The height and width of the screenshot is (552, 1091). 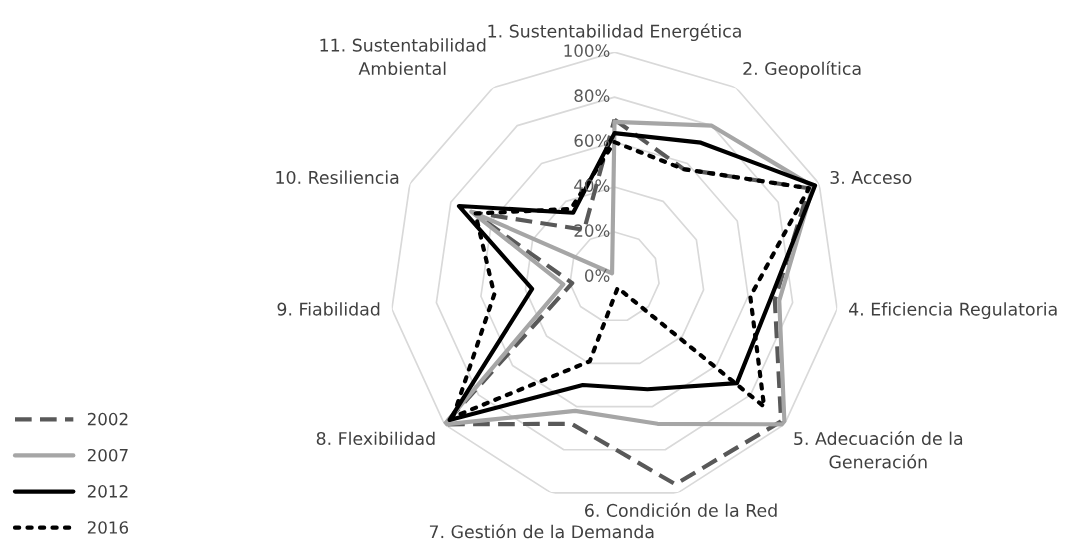 I want to click on spoke-label: 11. Sustentabilidad Ambiental, so click(x=403, y=57).